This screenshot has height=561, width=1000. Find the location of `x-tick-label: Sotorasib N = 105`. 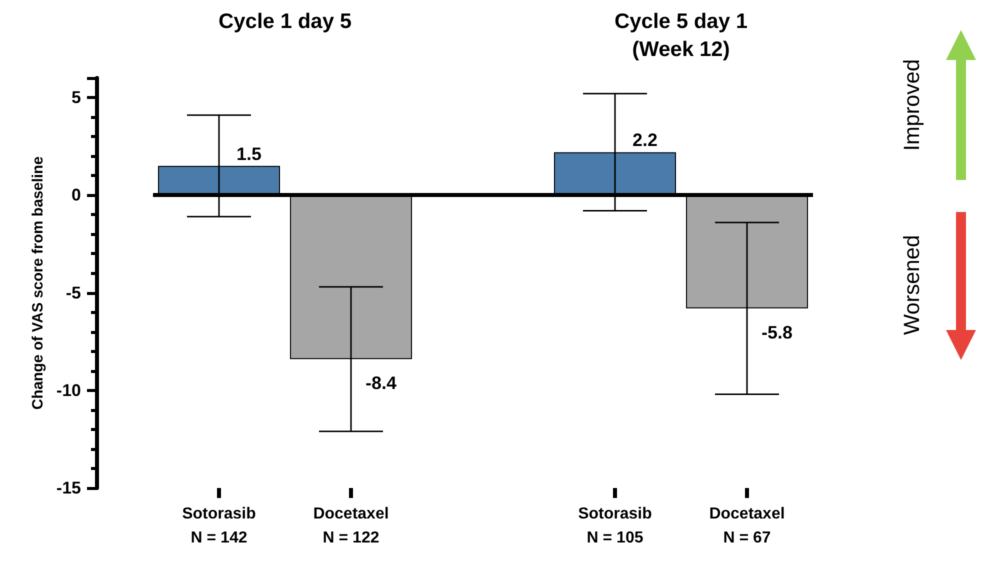

x-tick-label: Sotorasib N = 105 is located at coordinates (615, 526).